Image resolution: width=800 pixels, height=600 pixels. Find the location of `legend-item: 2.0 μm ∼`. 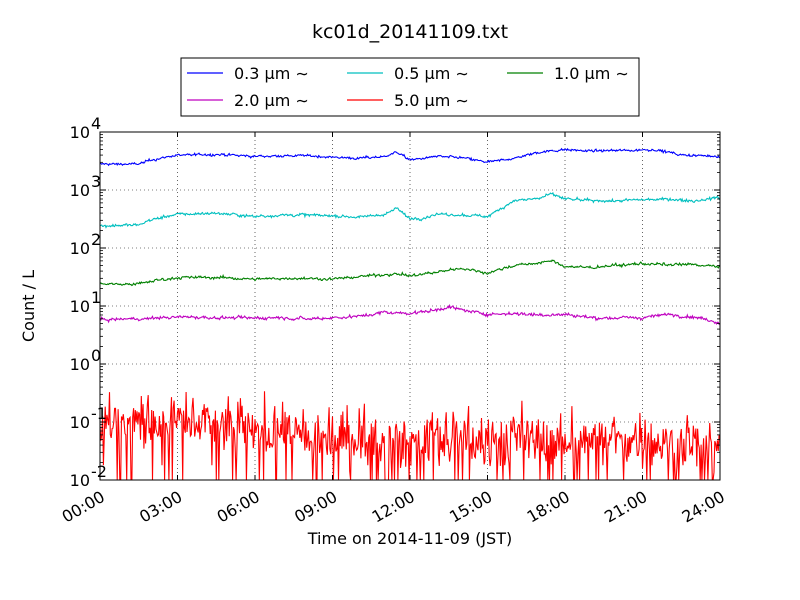

legend-item: 2.0 μm ∼ is located at coordinates (248, 100).